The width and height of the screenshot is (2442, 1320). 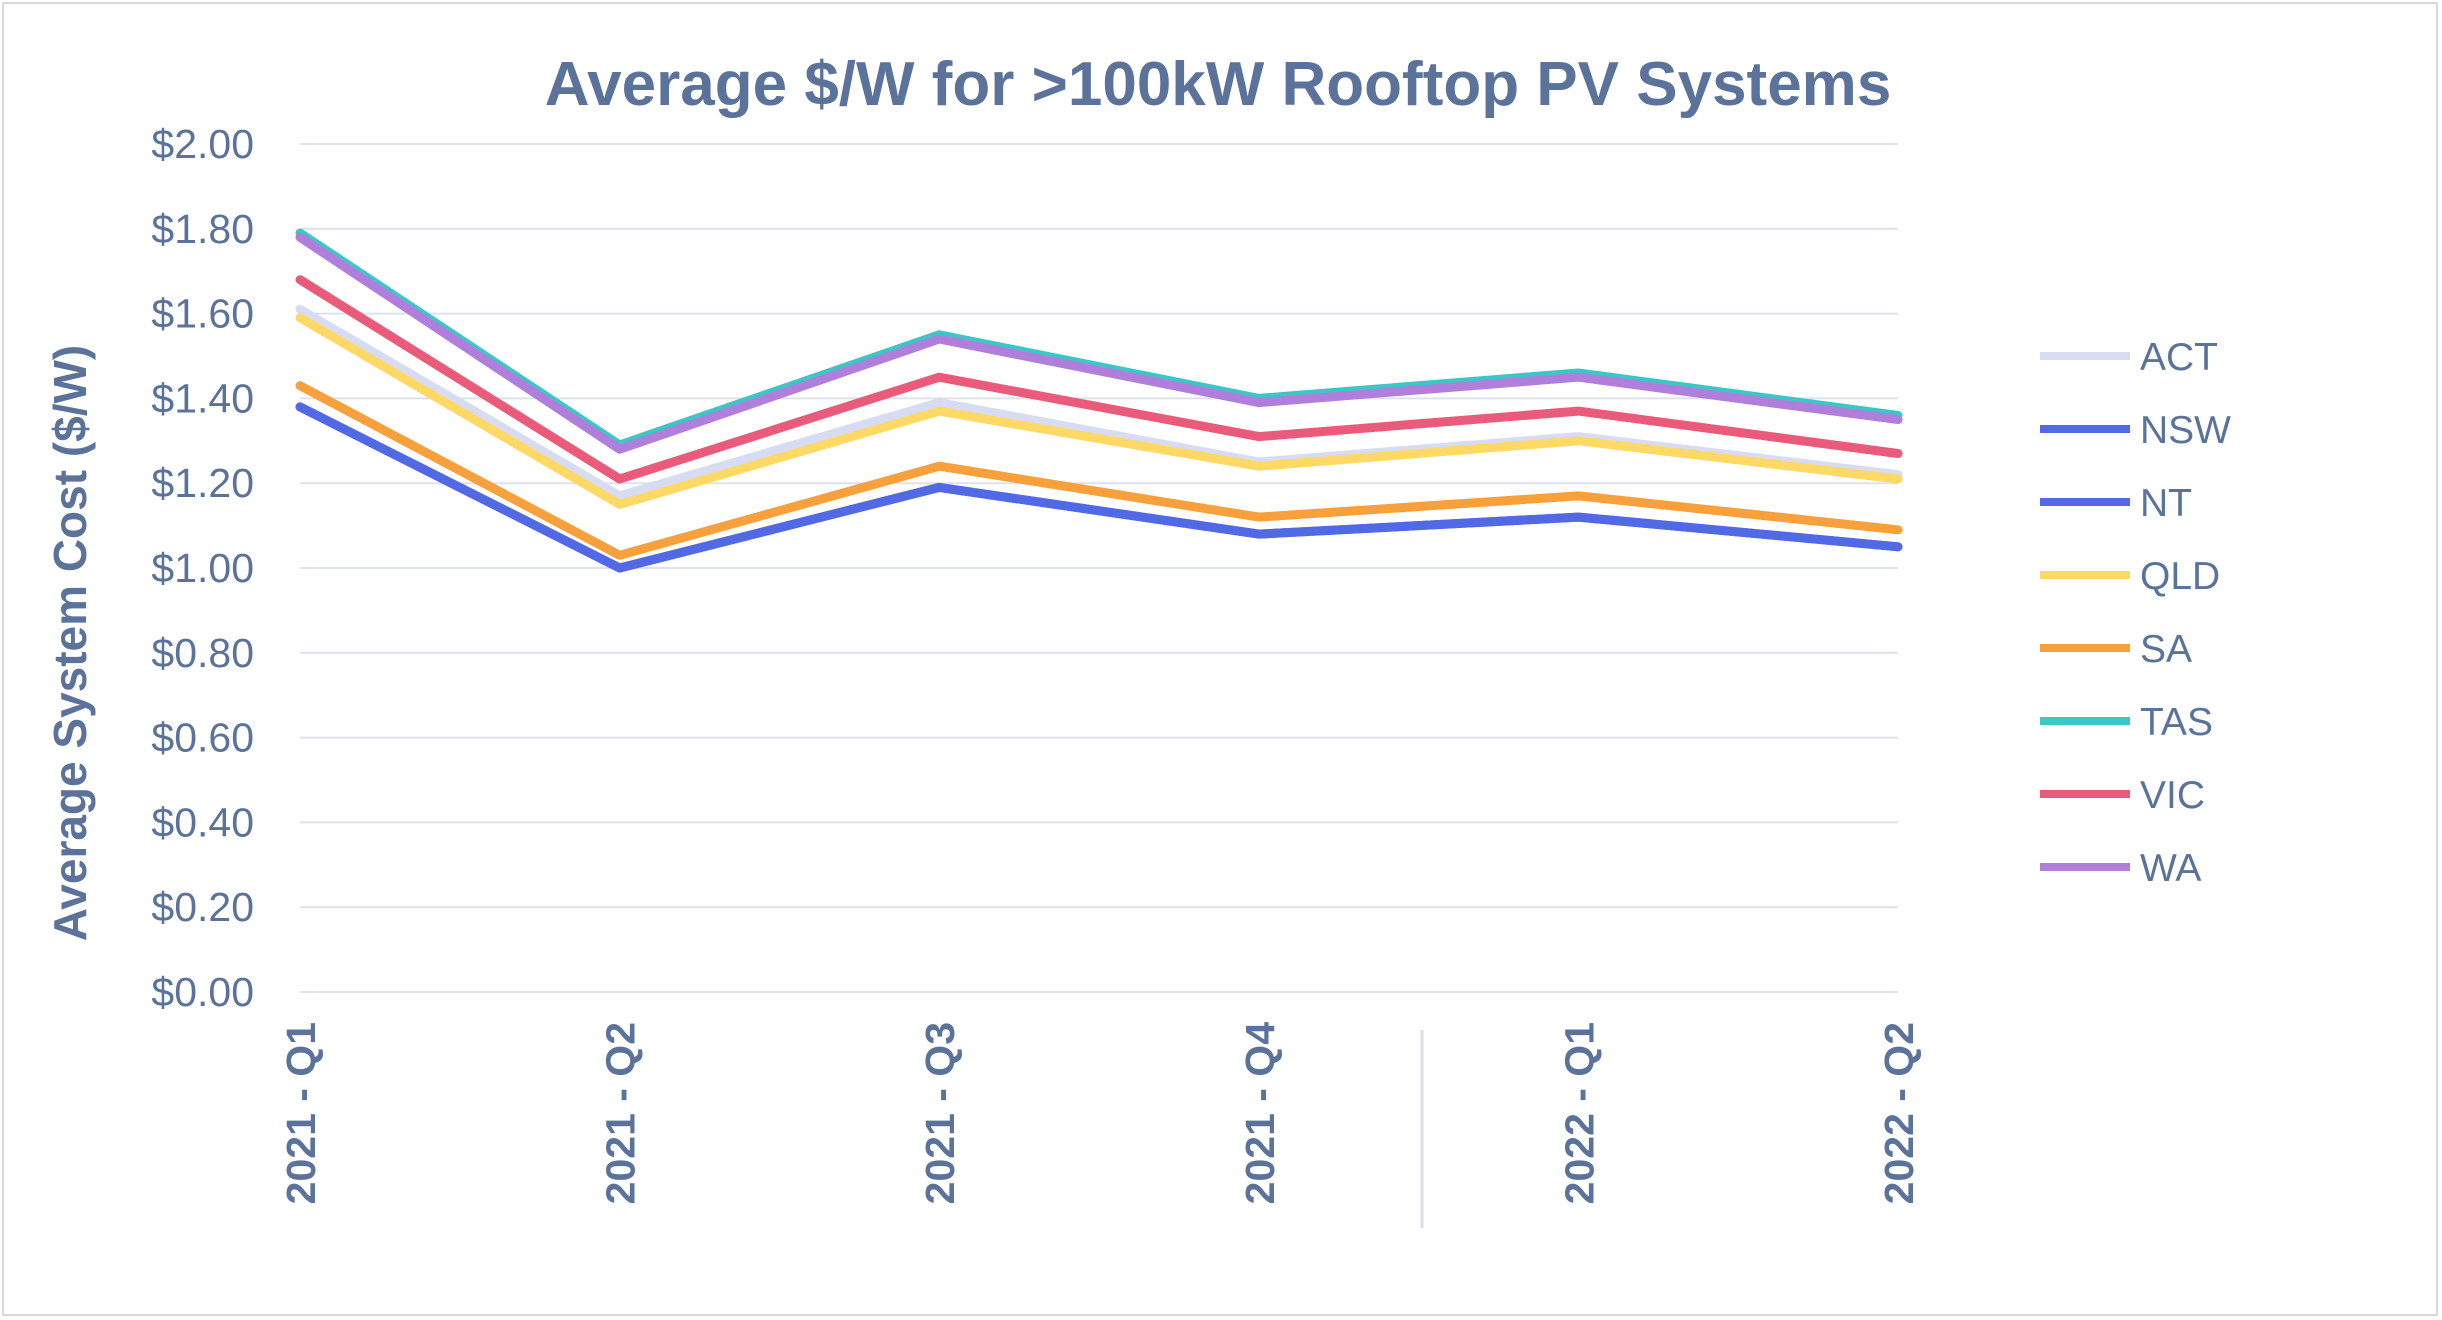 I want to click on x-tick-label: 2022 - Q2, so click(x=1899, y=1113).